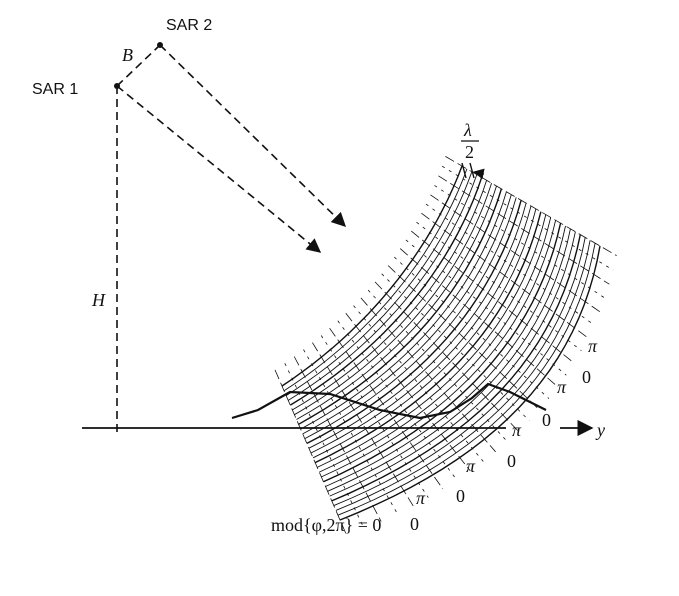 The image size is (679, 596). Describe the element at coordinates (55, 89) in the screenshot. I see `sar1-label: SAR 1` at that location.